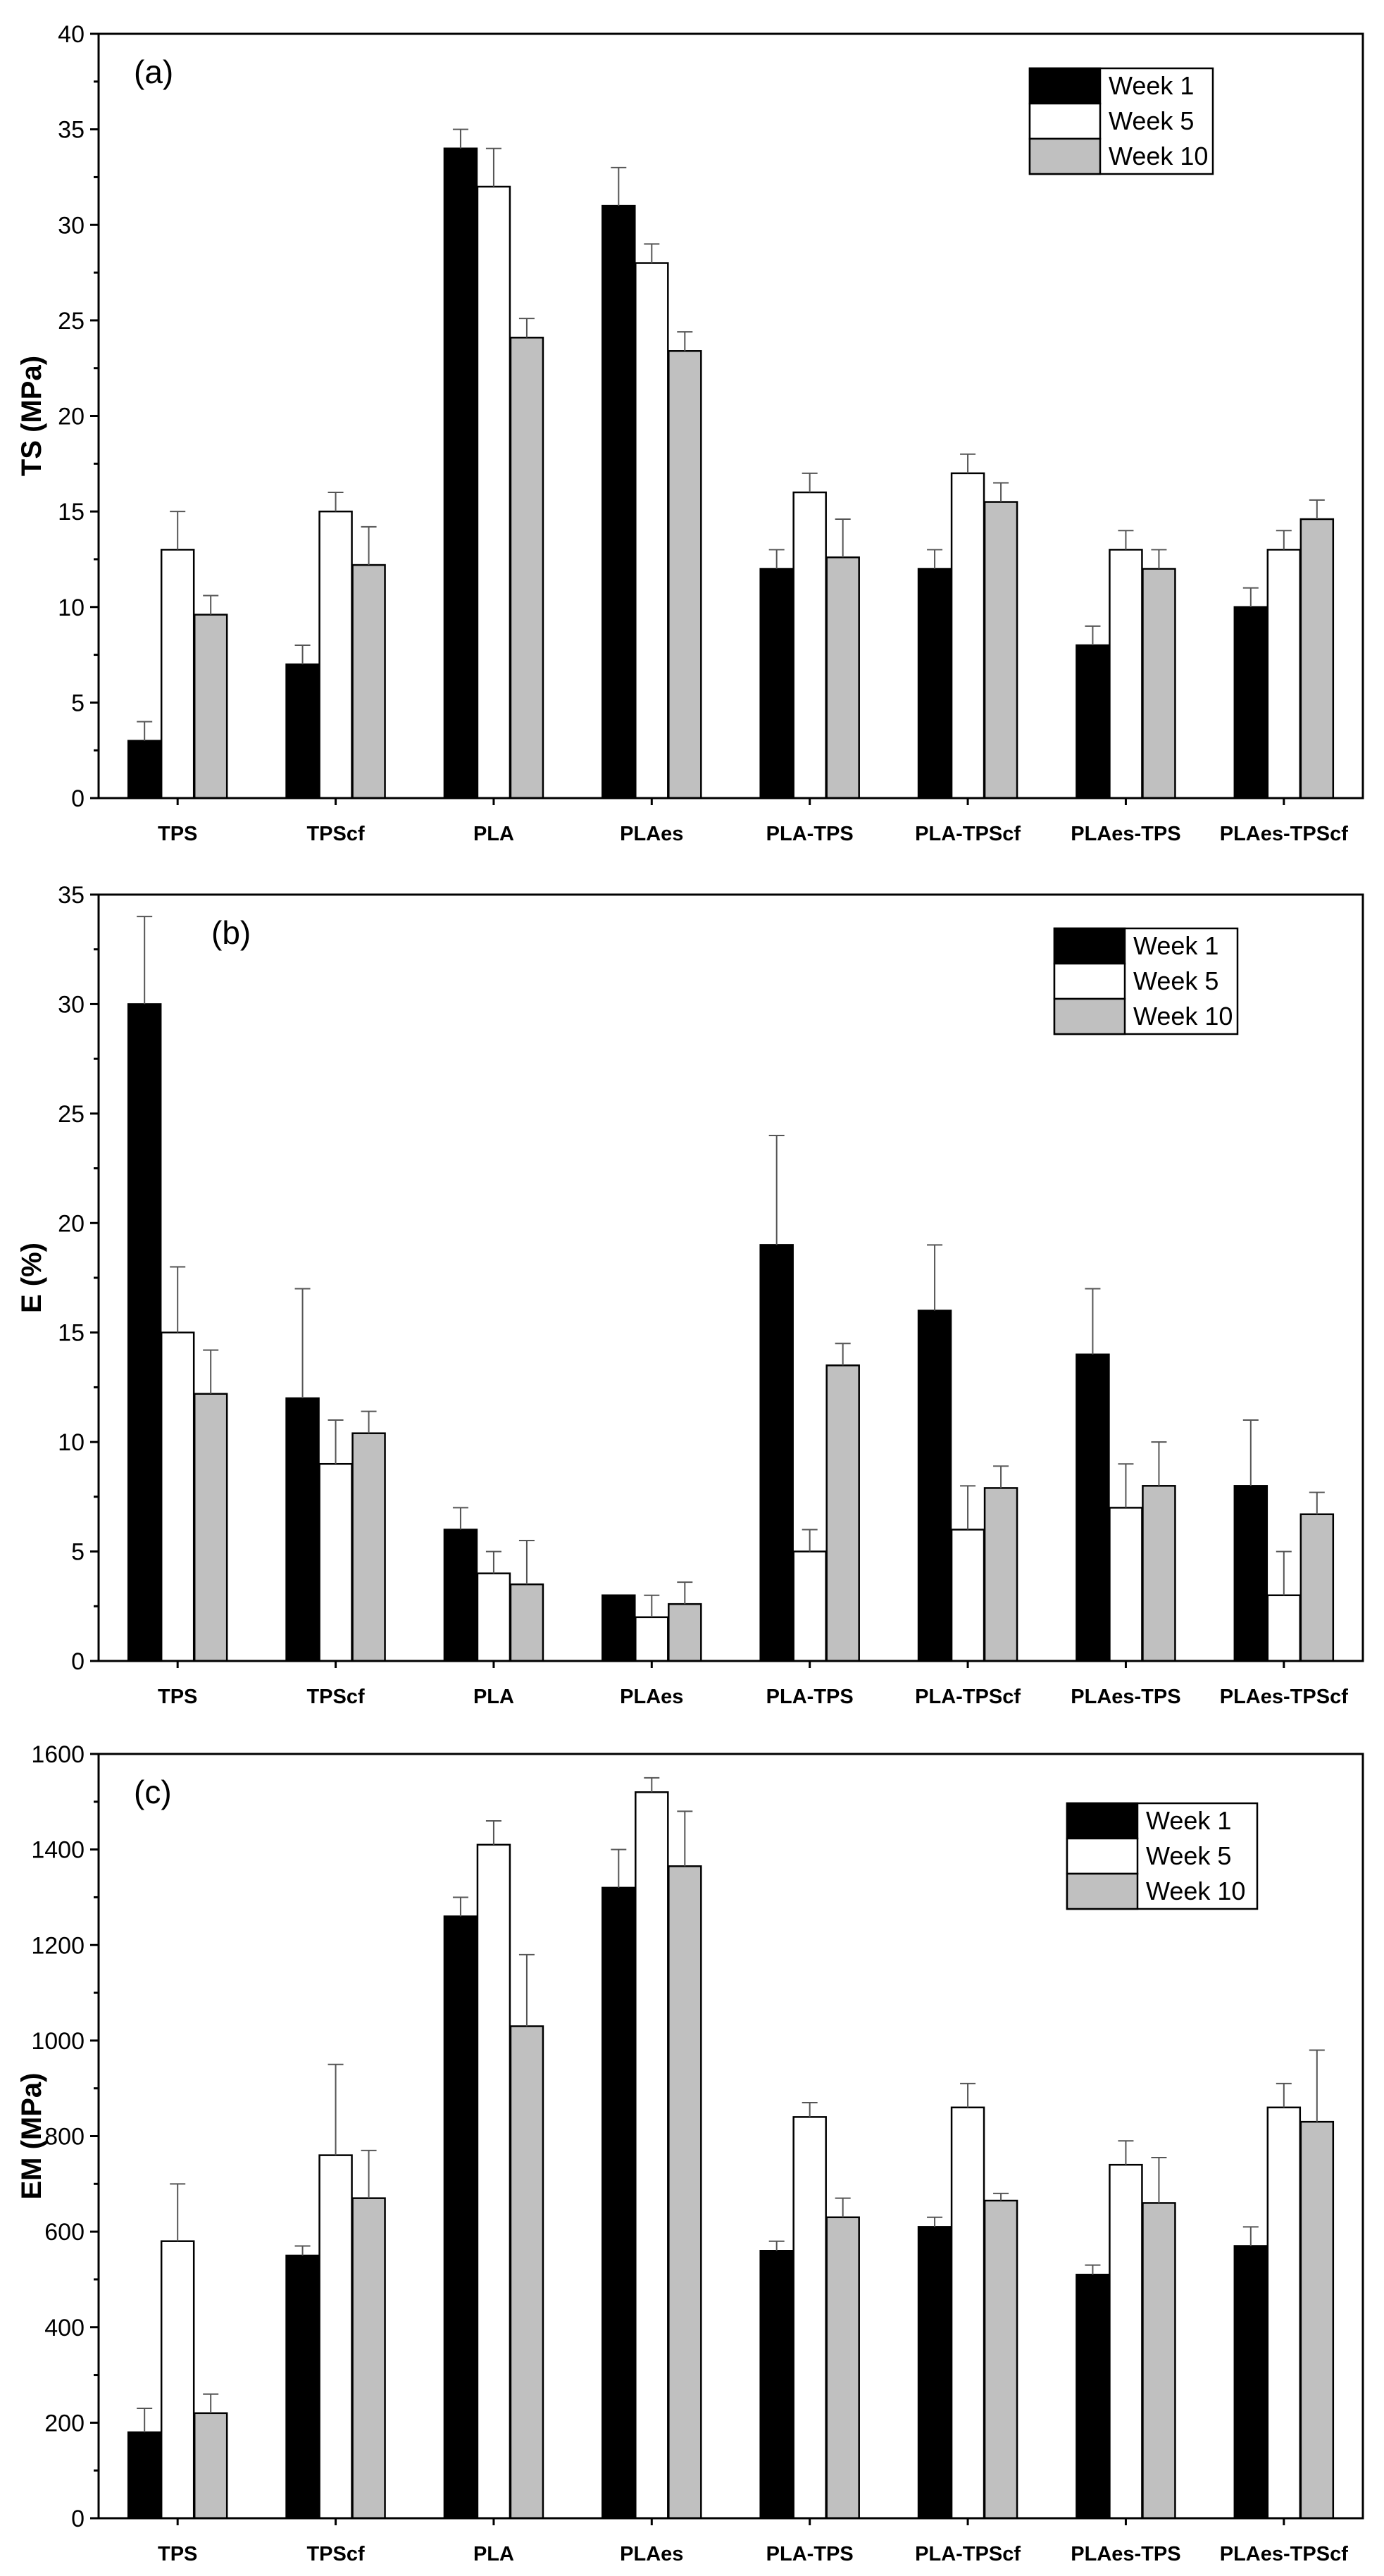  I want to click on y-tick-label: 1200, so click(58, 1945).